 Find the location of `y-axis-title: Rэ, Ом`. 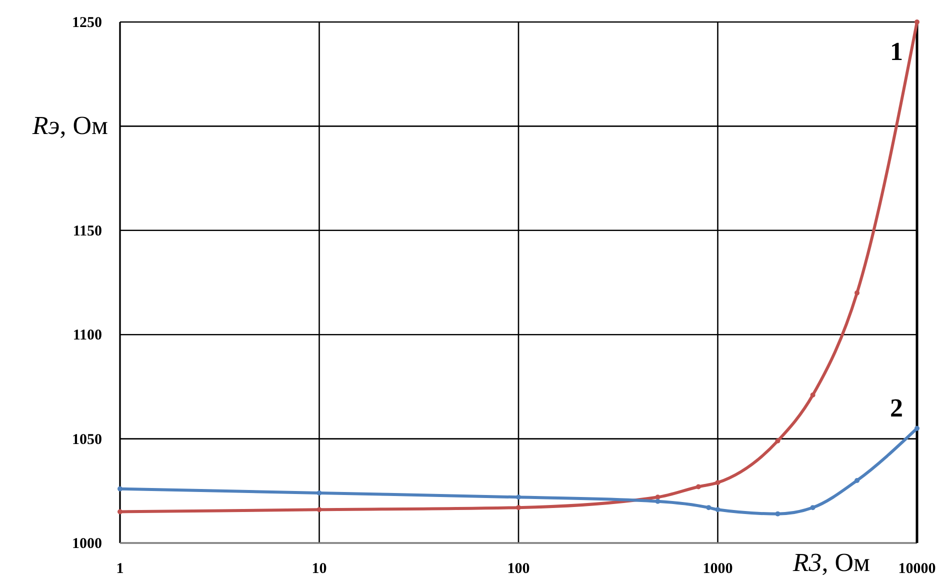

y-axis-title: Rэ, Ом is located at coordinates (69, 125).